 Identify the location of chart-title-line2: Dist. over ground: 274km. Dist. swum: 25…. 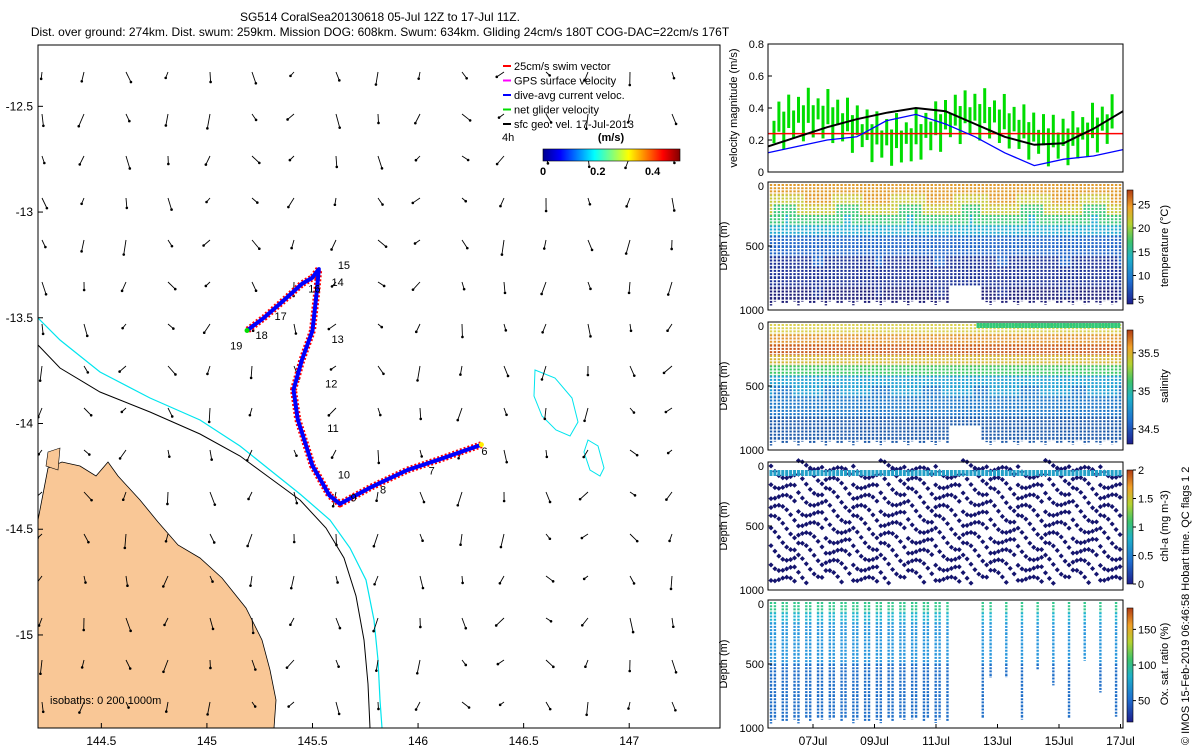
(380, 32).